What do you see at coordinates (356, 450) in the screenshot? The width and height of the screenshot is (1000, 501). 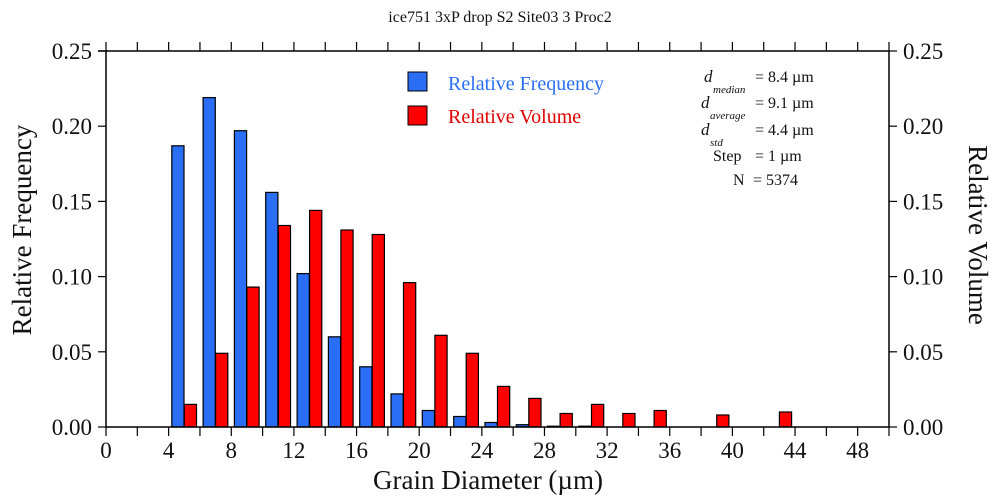 I see `x-tick-label-16: 16` at bounding box center [356, 450].